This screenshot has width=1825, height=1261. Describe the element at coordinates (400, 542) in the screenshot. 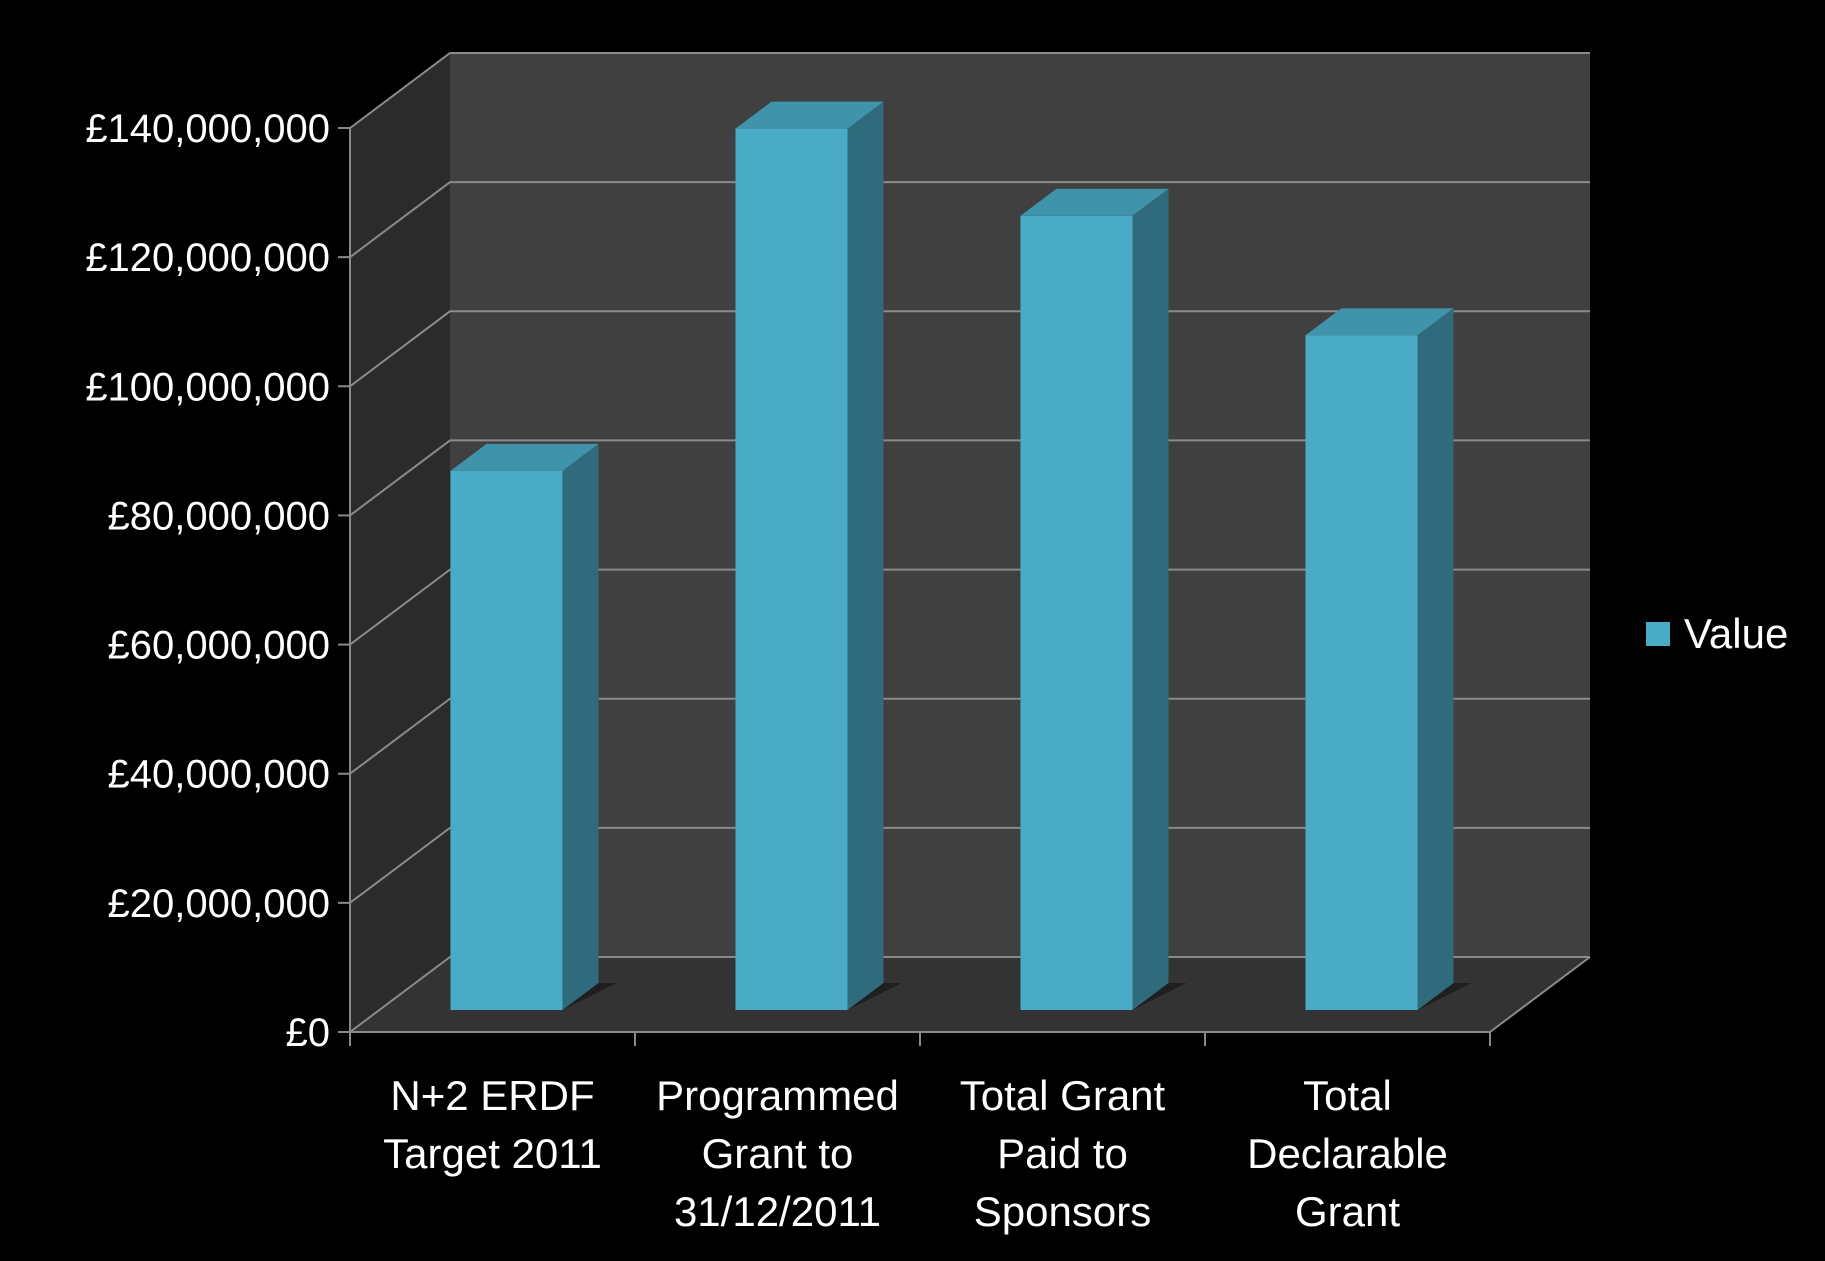

I see `side-wall` at that location.